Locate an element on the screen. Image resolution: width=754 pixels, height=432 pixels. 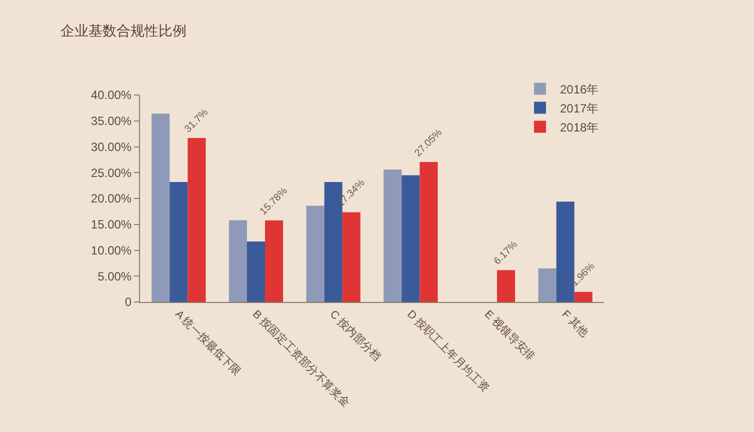
y-tick-label: 5.00% is located at coordinates (115, 276).